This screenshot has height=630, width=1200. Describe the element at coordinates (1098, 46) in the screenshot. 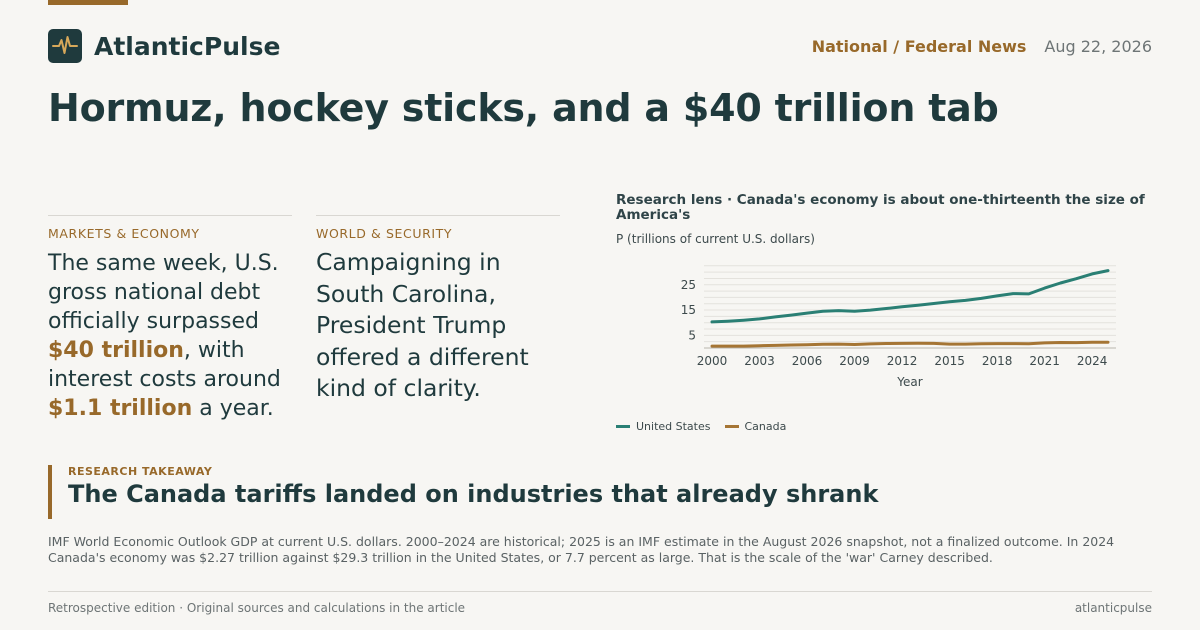

I see `publish-date: Aug 22, 2026` at that location.